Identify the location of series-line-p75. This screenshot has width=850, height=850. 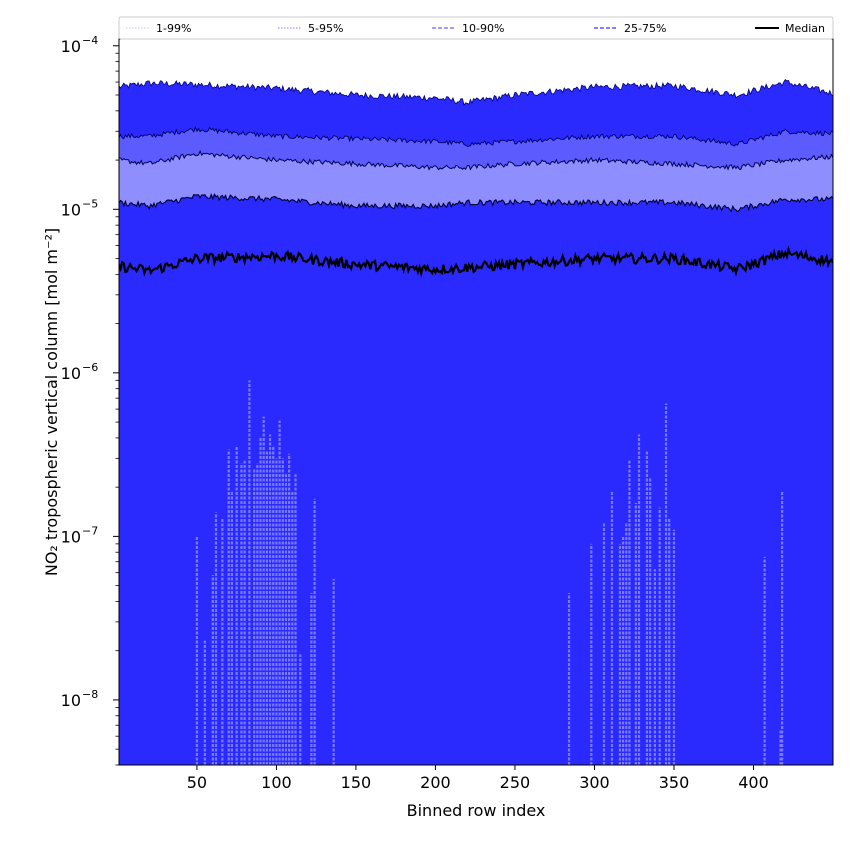
(476, 202).